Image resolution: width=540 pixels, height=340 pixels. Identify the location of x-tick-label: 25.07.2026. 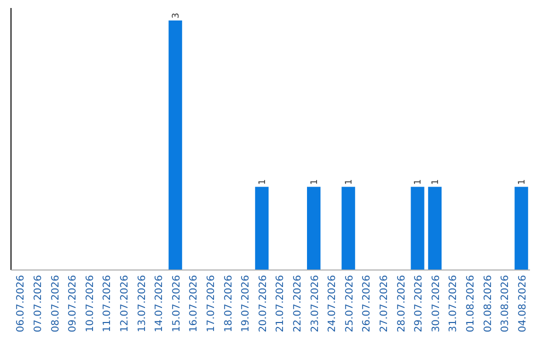
(350, 303).